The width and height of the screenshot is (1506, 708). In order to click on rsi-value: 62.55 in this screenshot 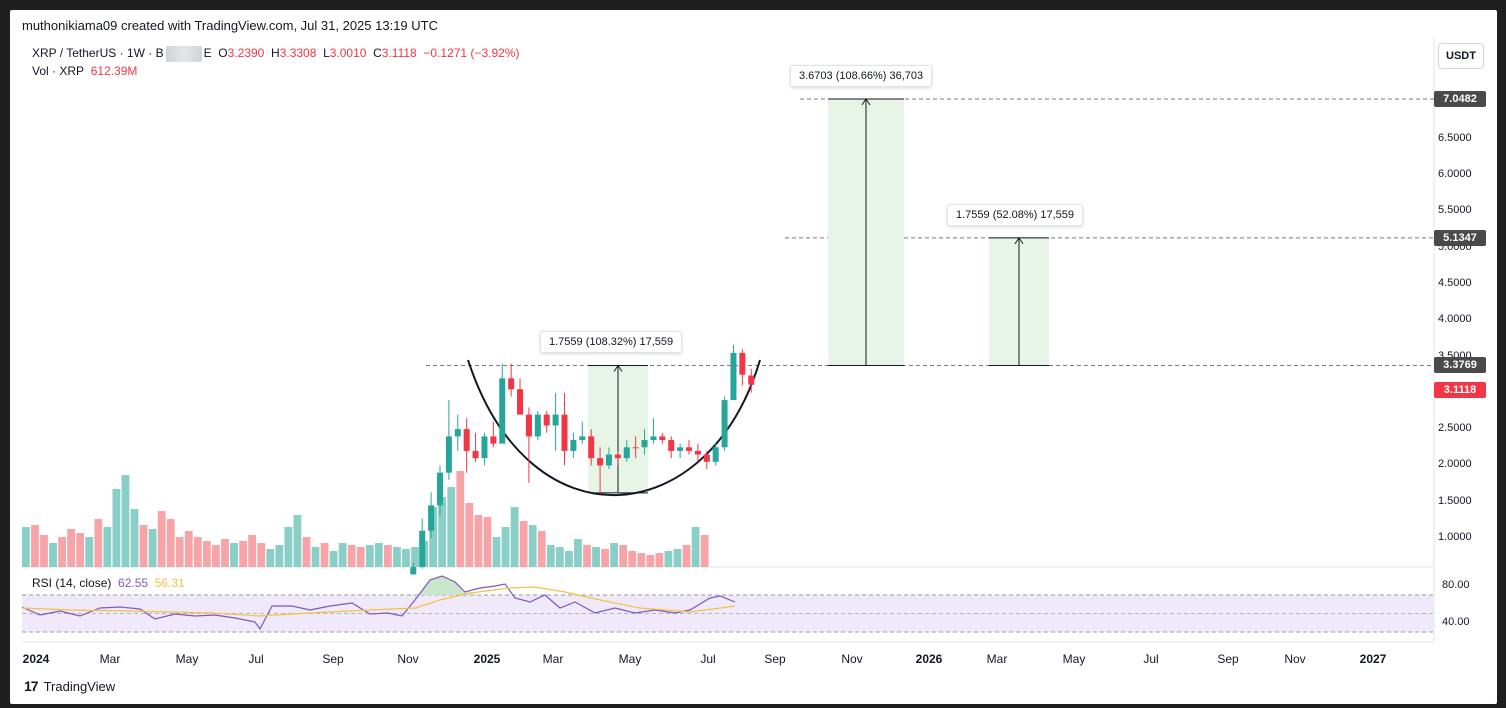, I will do `click(133, 583)`.